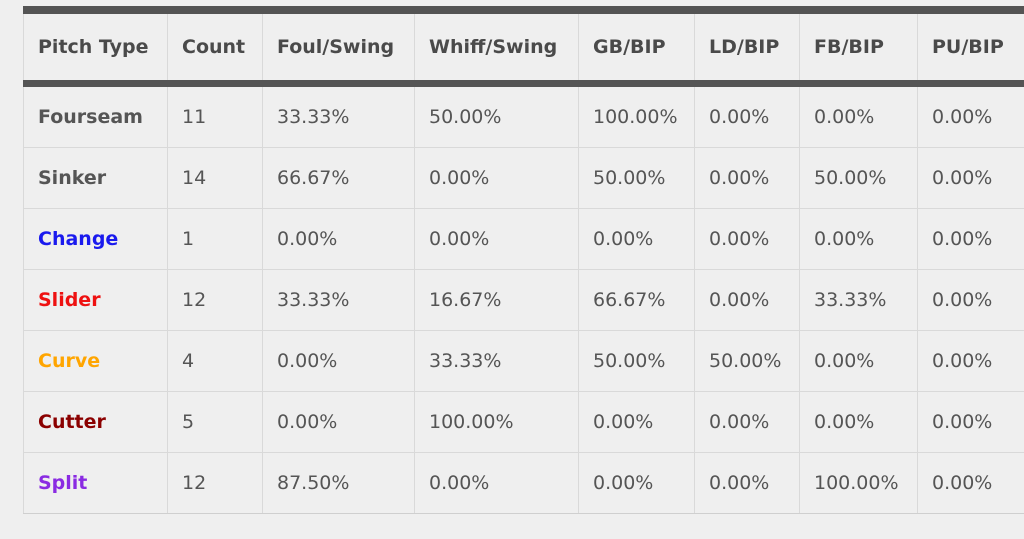  I want to click on pitch-type-cell: Sinker, so click(95, 178).